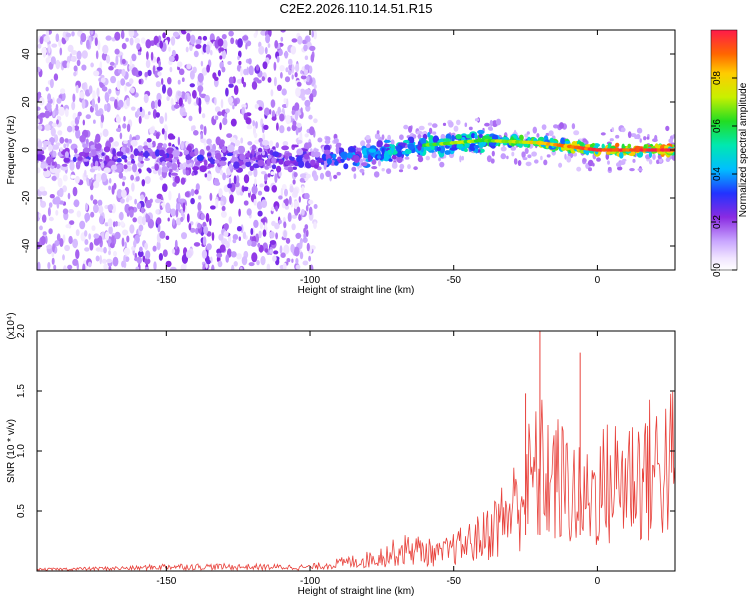 Image resolution: width=750 pixels, height=600 pixels. I want to click on colorbar-tick-label: 0.6, so click(717, 126).